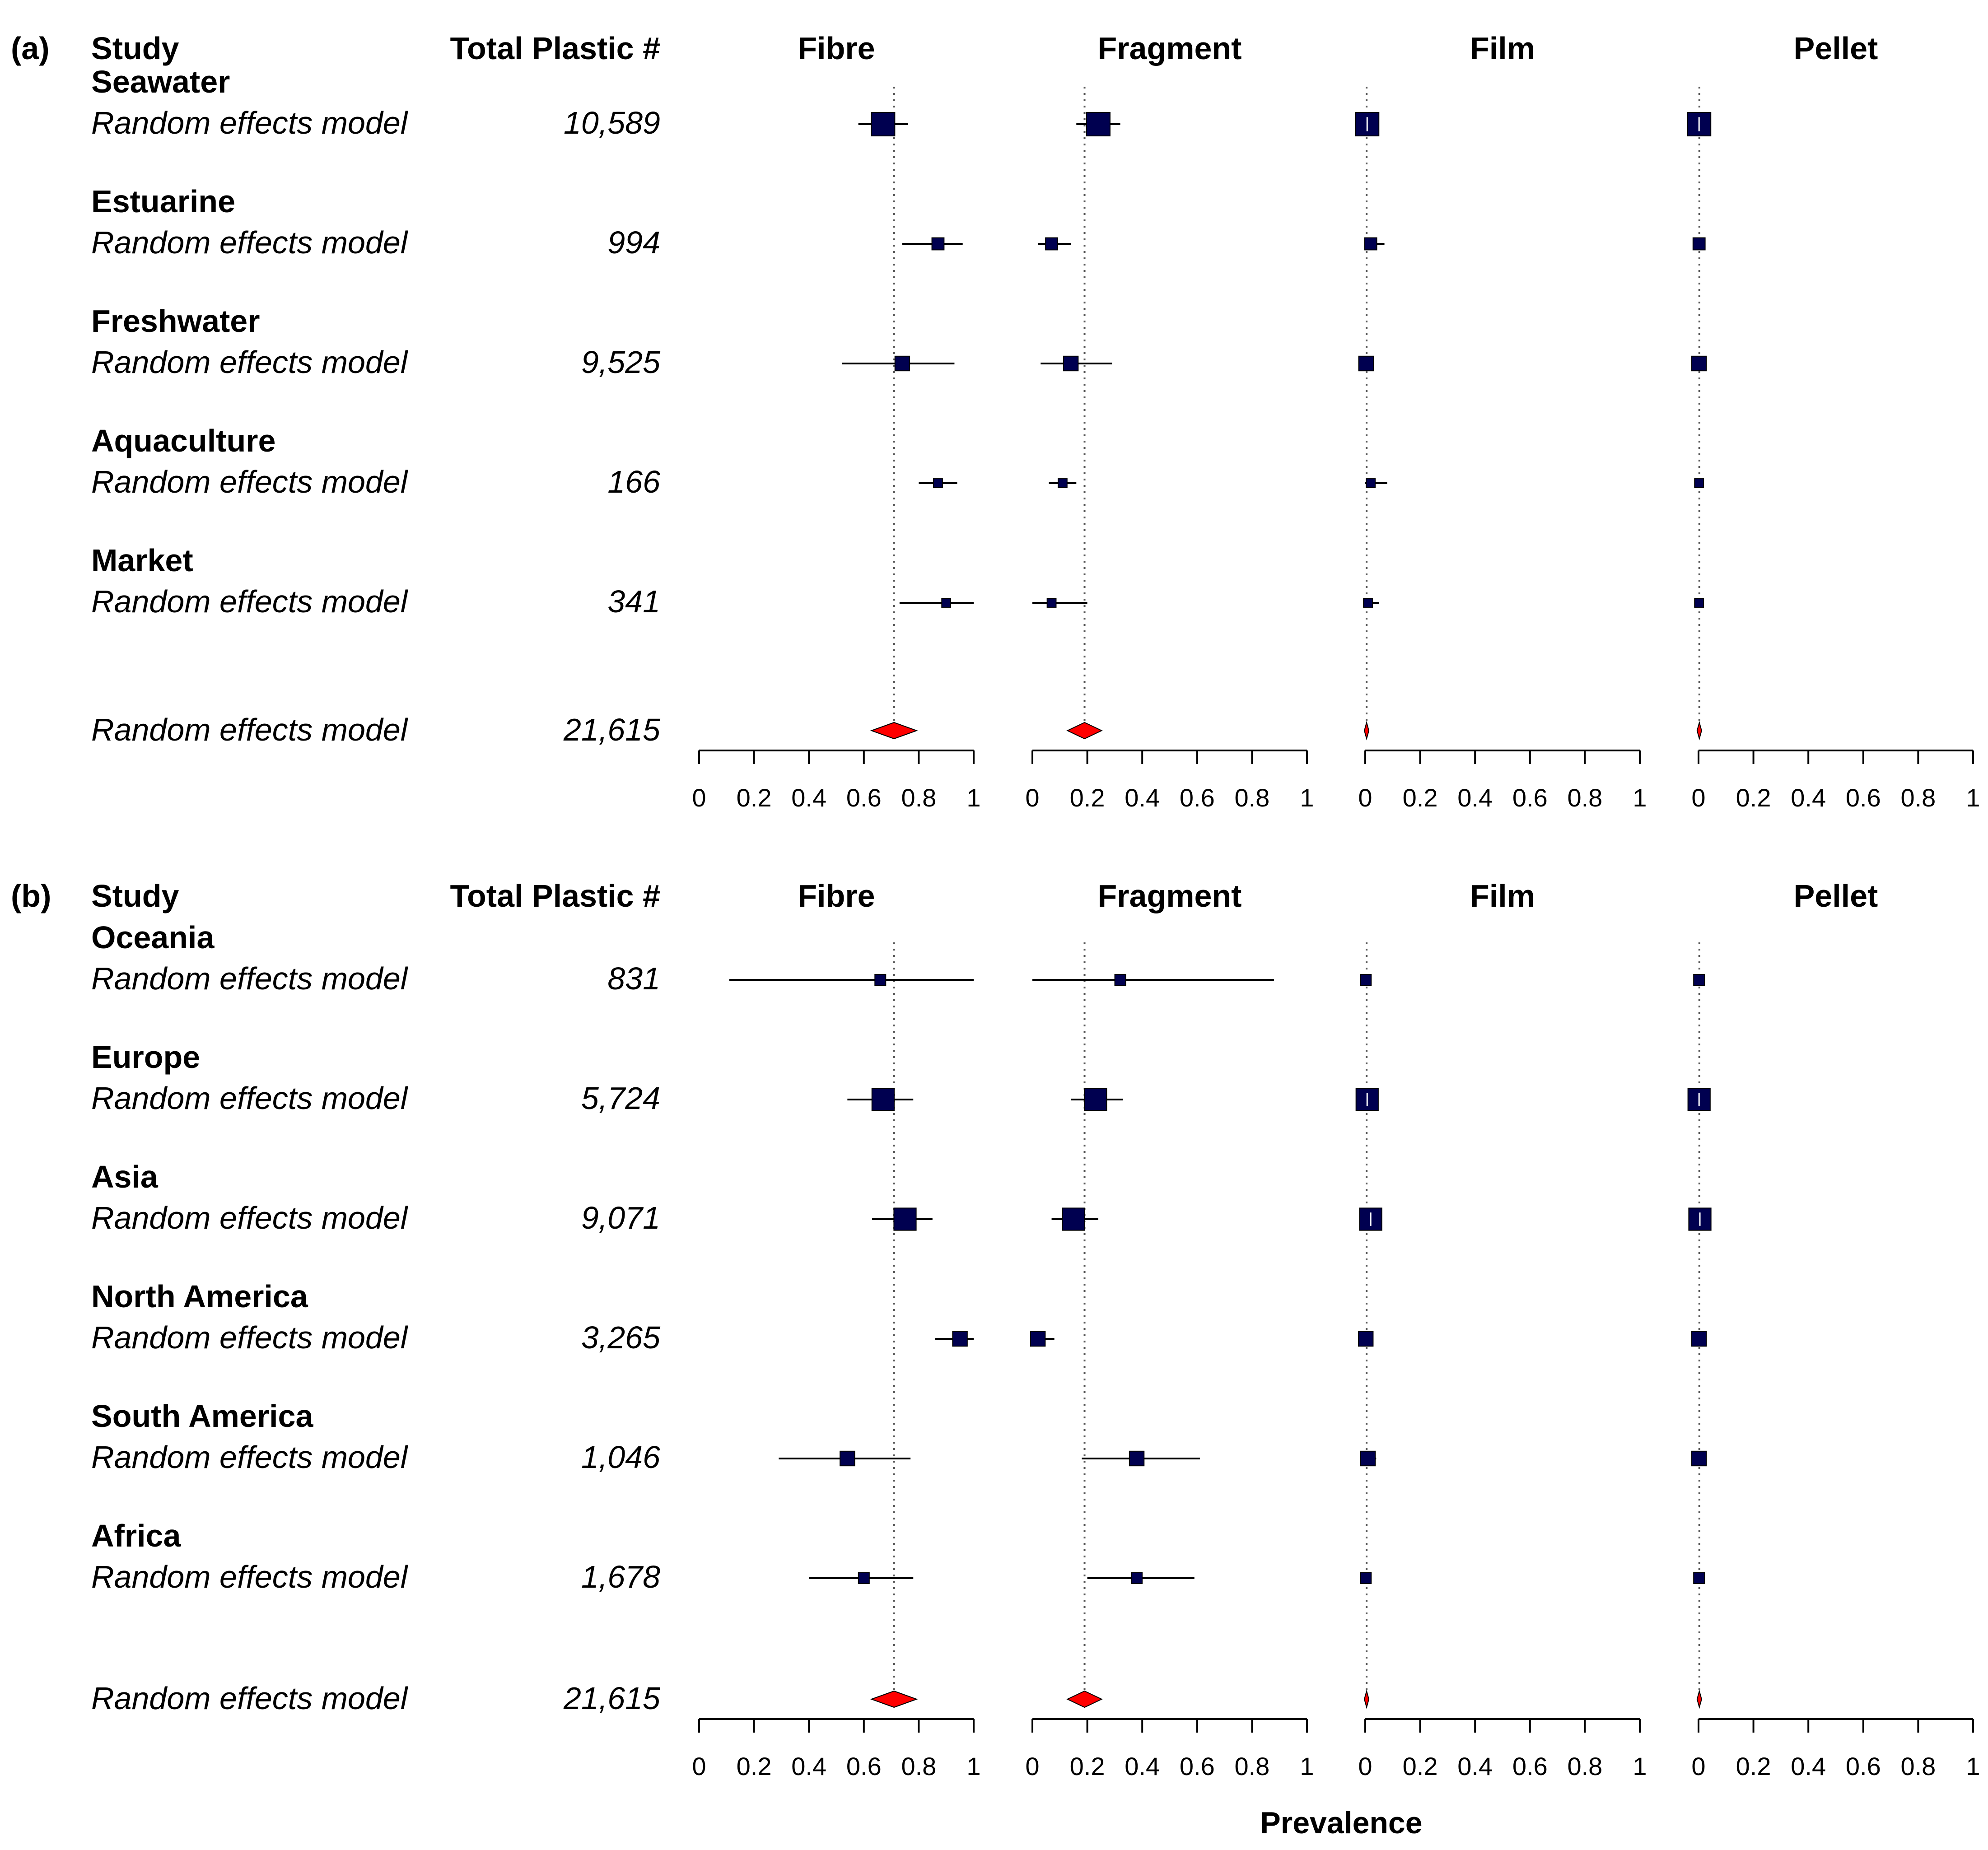 The image size is (1988, 1850). I want to click on group-name: Aquaculture, so click(183, 440).